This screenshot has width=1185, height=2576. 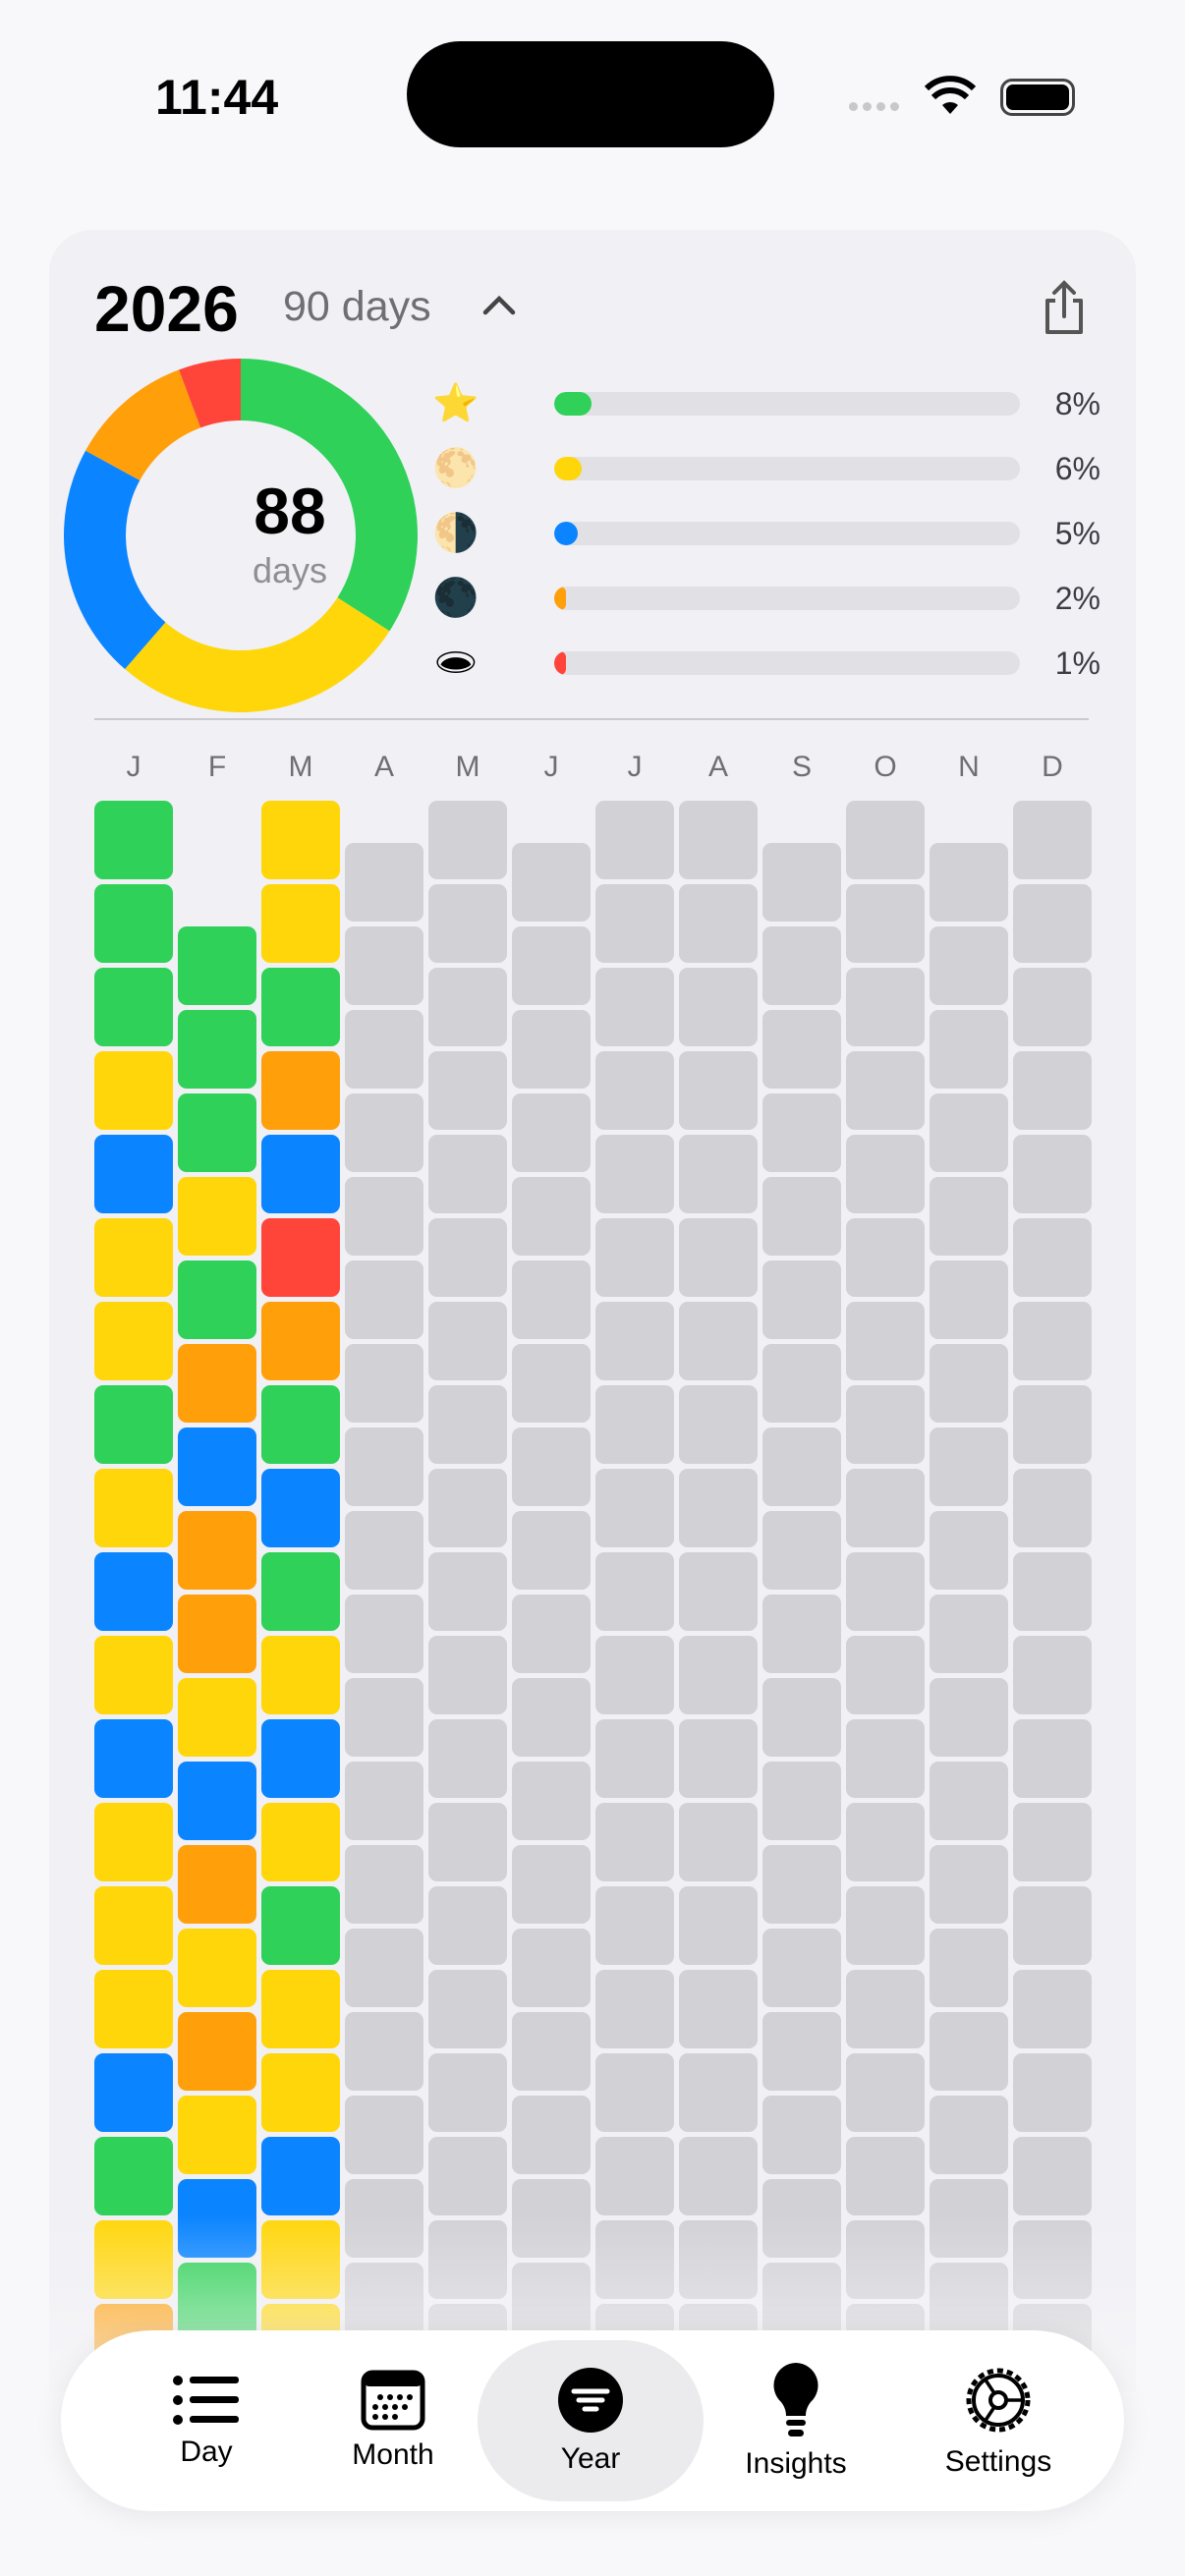 What do you see at coordinates (591, 2420) in the screenshot?
I see `tab-year: Year` at bounding box center [591, 2420].